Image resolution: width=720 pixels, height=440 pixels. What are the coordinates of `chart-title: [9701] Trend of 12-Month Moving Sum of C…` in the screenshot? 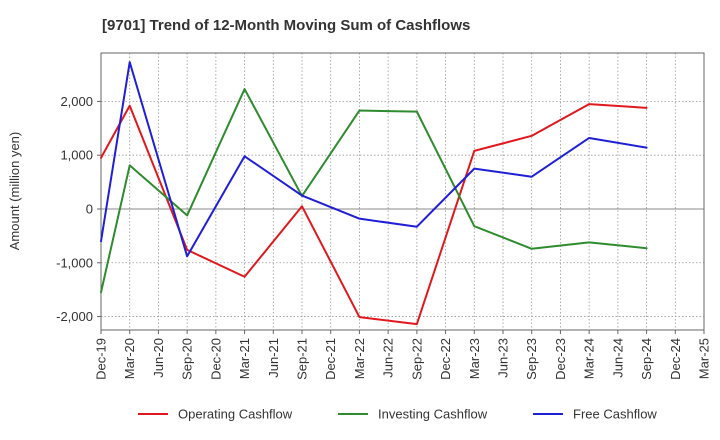 It's located at (286, 25).